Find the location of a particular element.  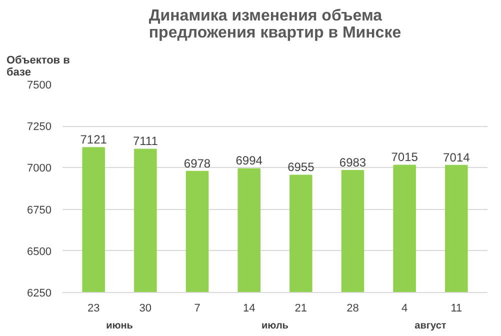

data-label: 6994 is located at coordinates (249, 161).